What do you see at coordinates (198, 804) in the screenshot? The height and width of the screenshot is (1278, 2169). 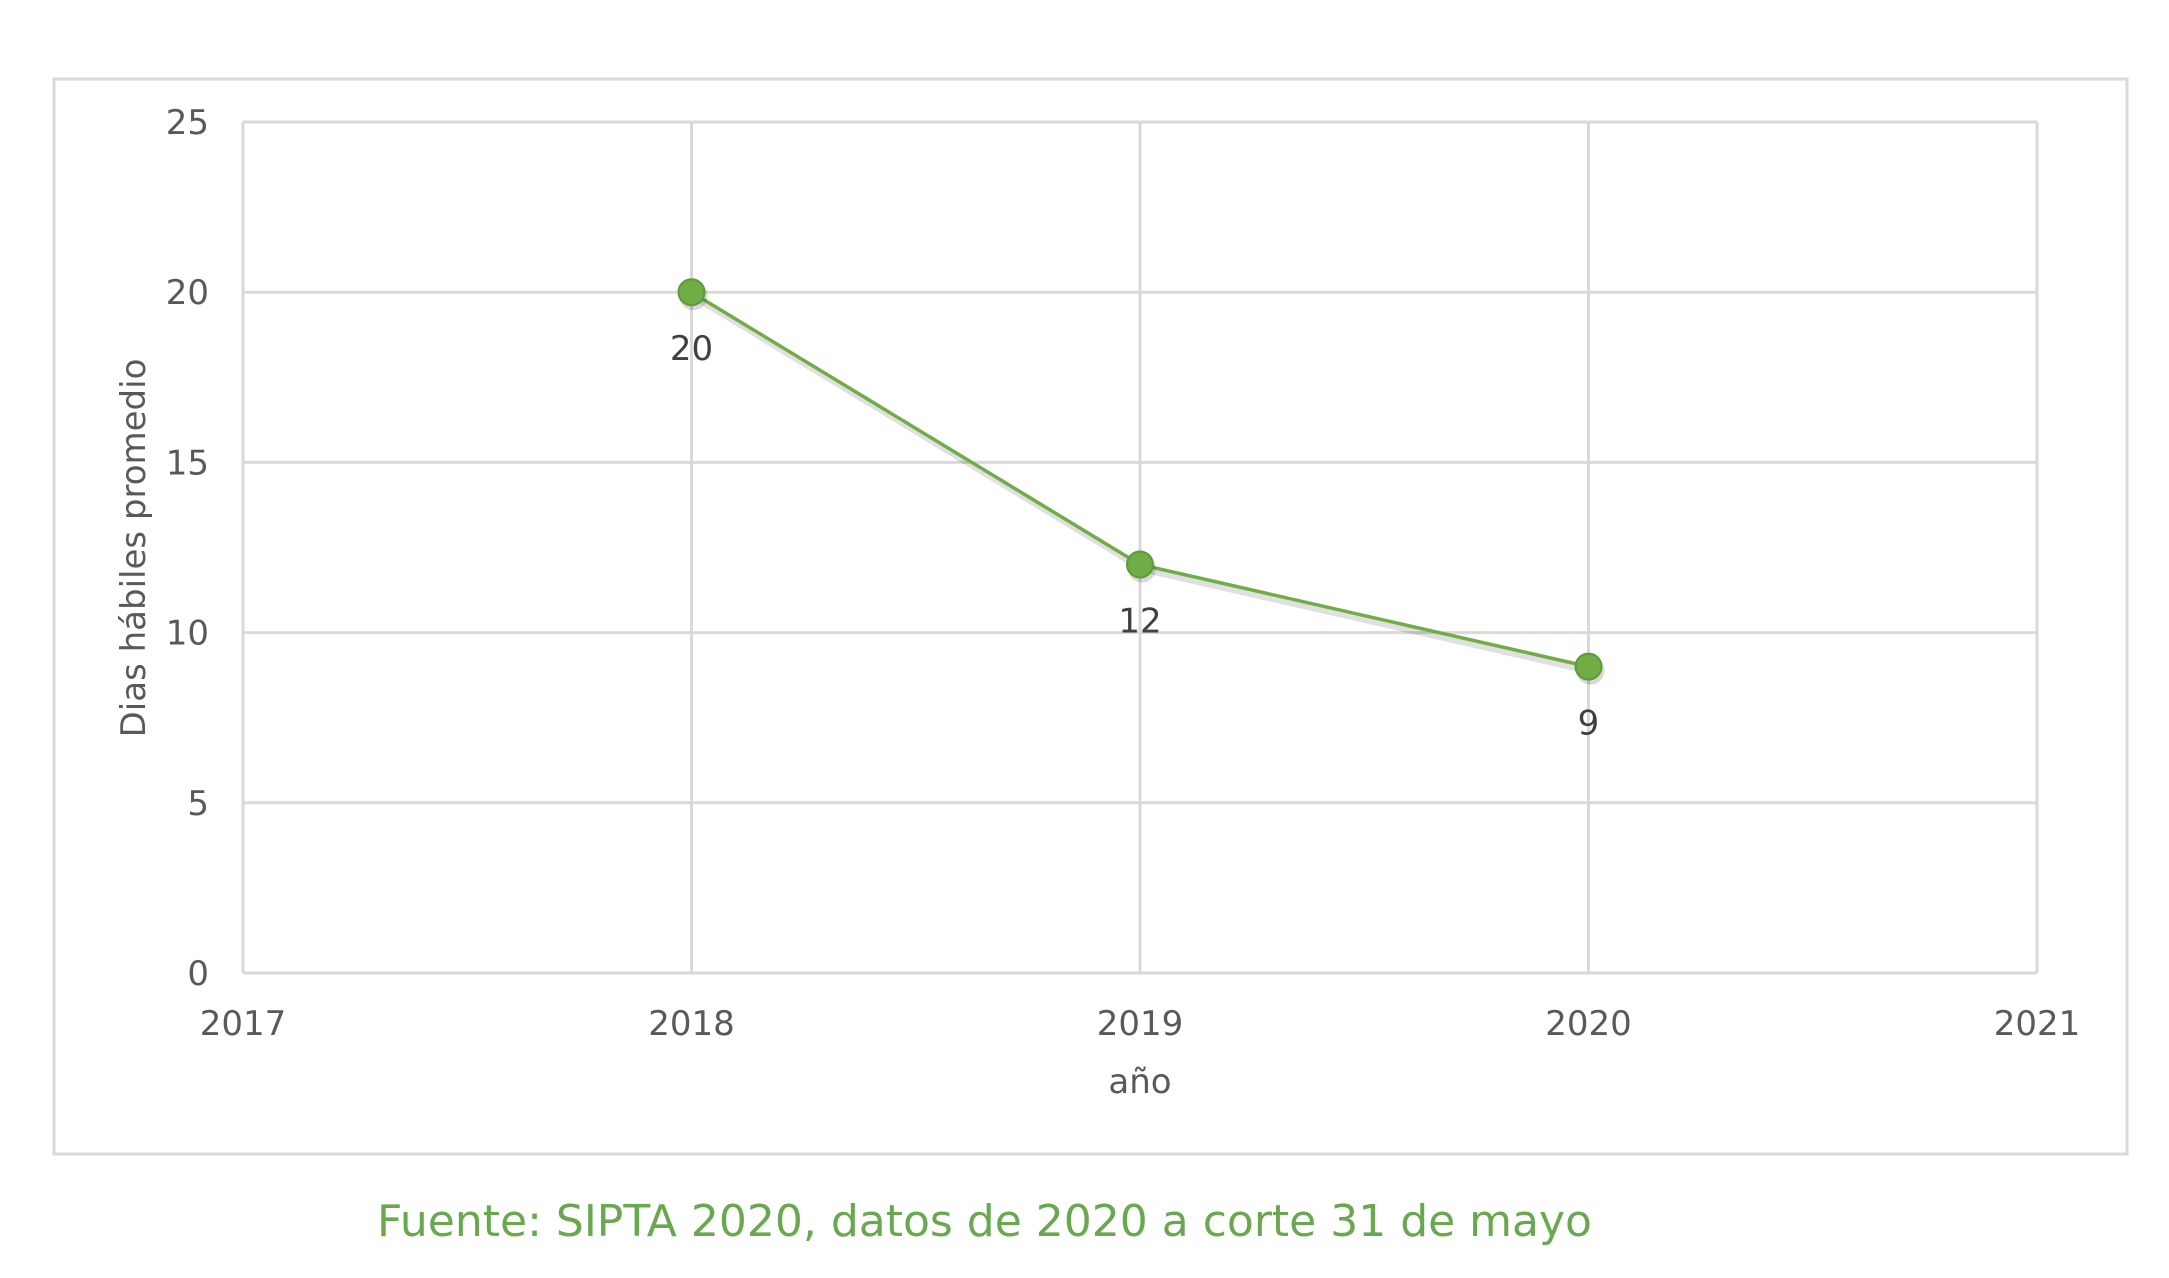 I see `y-tick-label: 5` at bounding box center [198, 804].